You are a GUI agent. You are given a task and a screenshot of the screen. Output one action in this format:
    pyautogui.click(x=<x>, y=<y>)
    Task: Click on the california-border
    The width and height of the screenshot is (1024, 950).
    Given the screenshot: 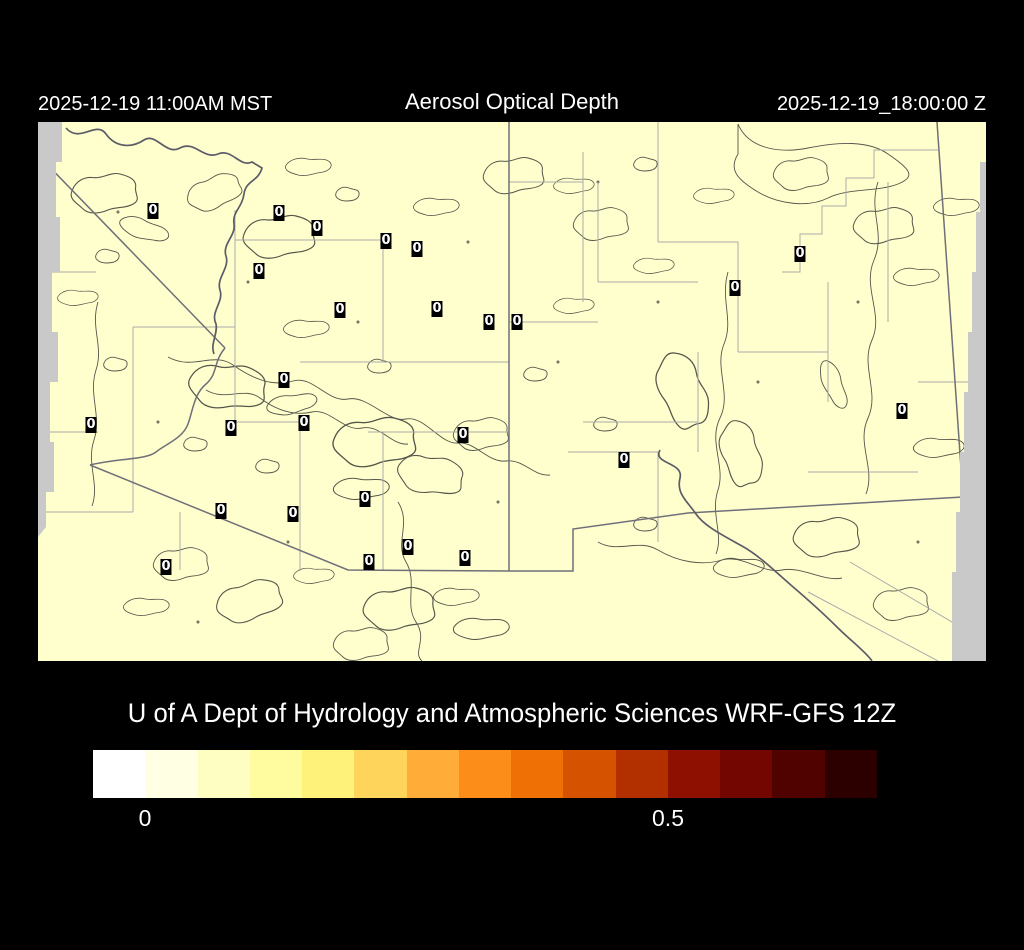 What is the action you would take?
    pyautogui.click(x=157, y=406)
    